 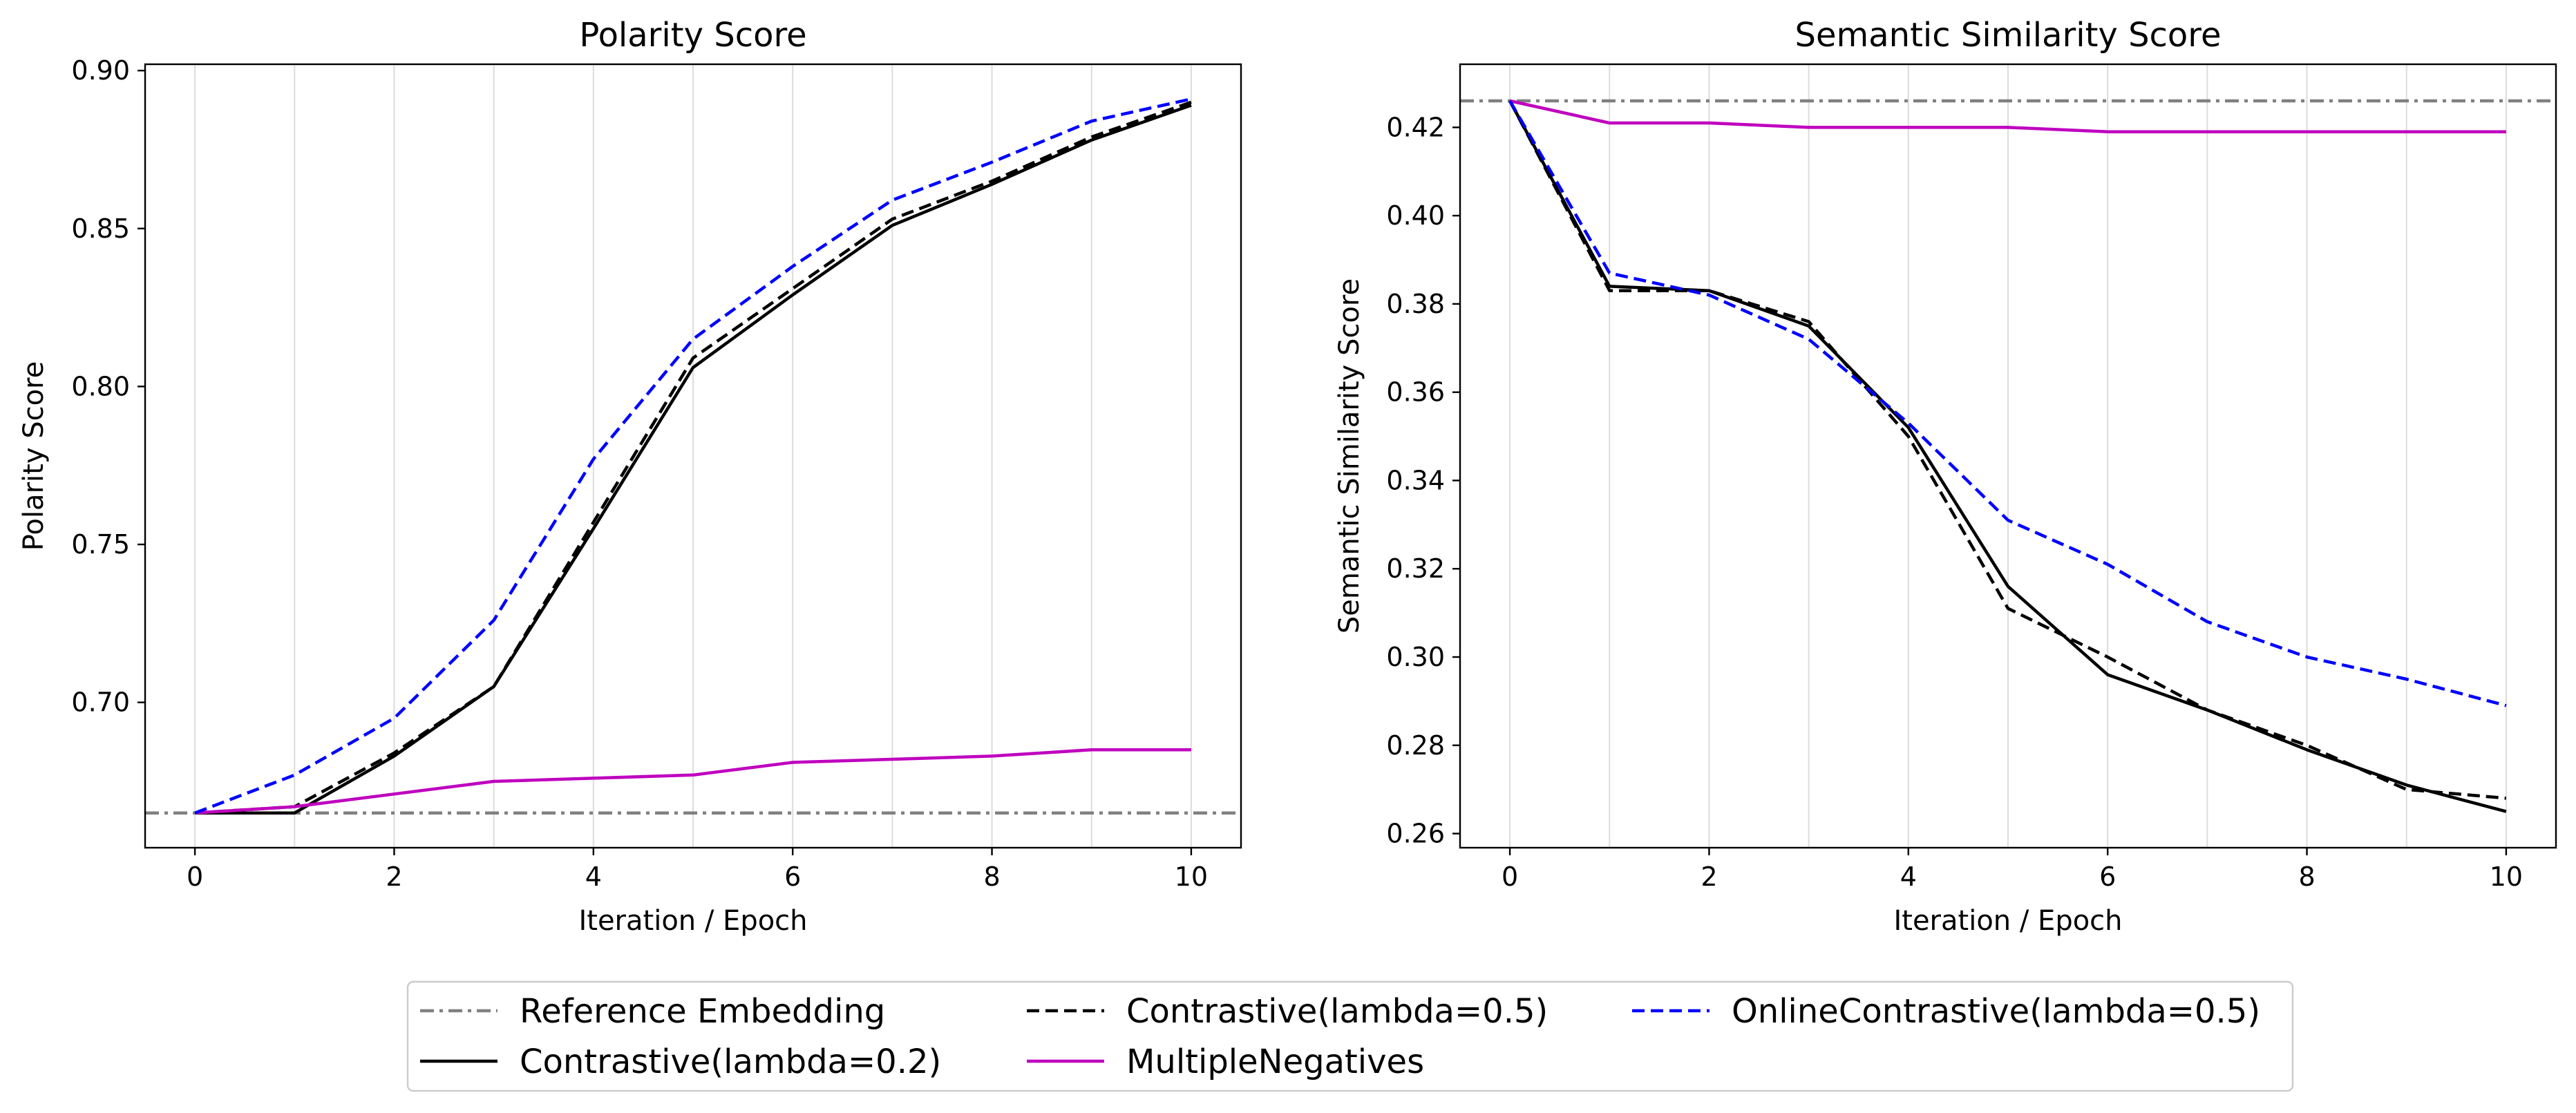 I want to click on chart-title: Semantic Similarity Score, so click(x=2007, y=35).